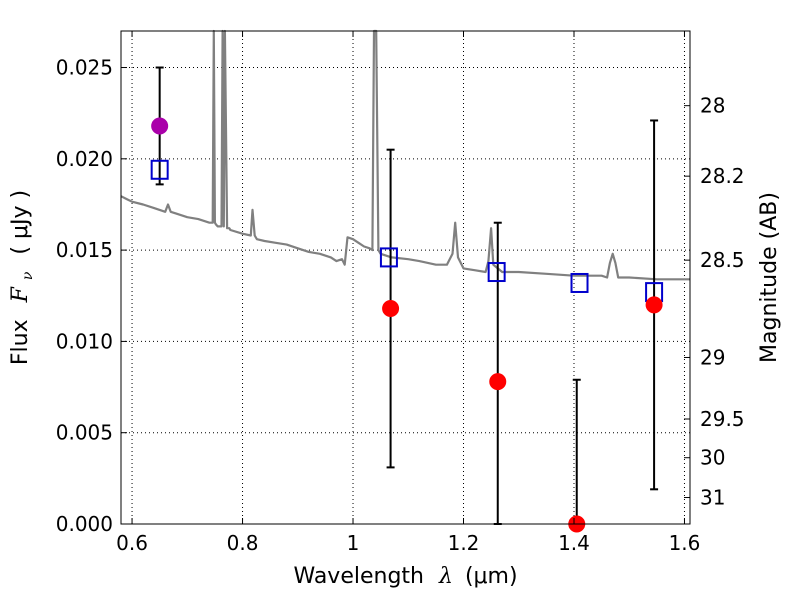 The width and height of the screenshot is (800, 600). I want to click on y2-tick-label: 30, so click(712, 458).